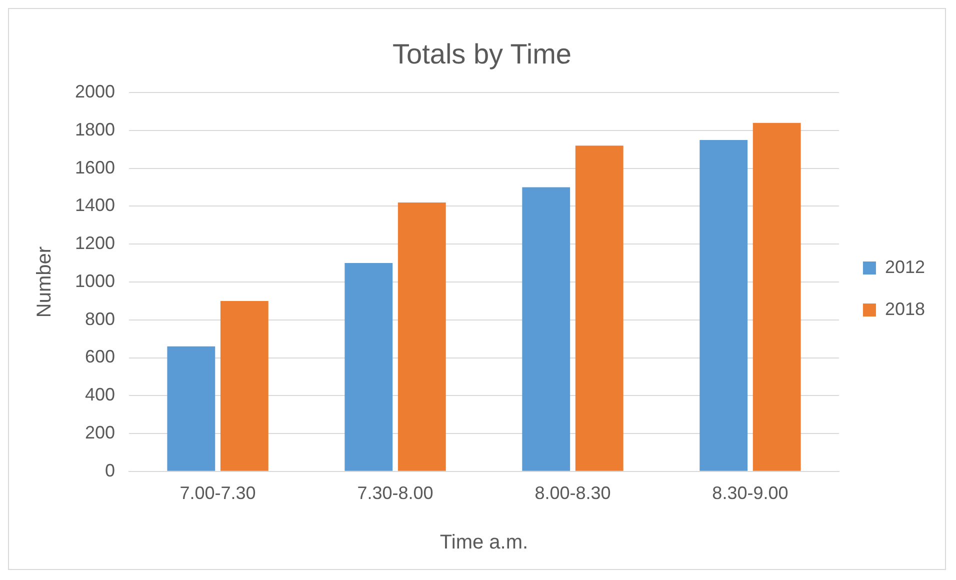 This screenshot has height=580, width=956. I want to click on x-tick-label: 7.00-7.30, so click(218, 493).